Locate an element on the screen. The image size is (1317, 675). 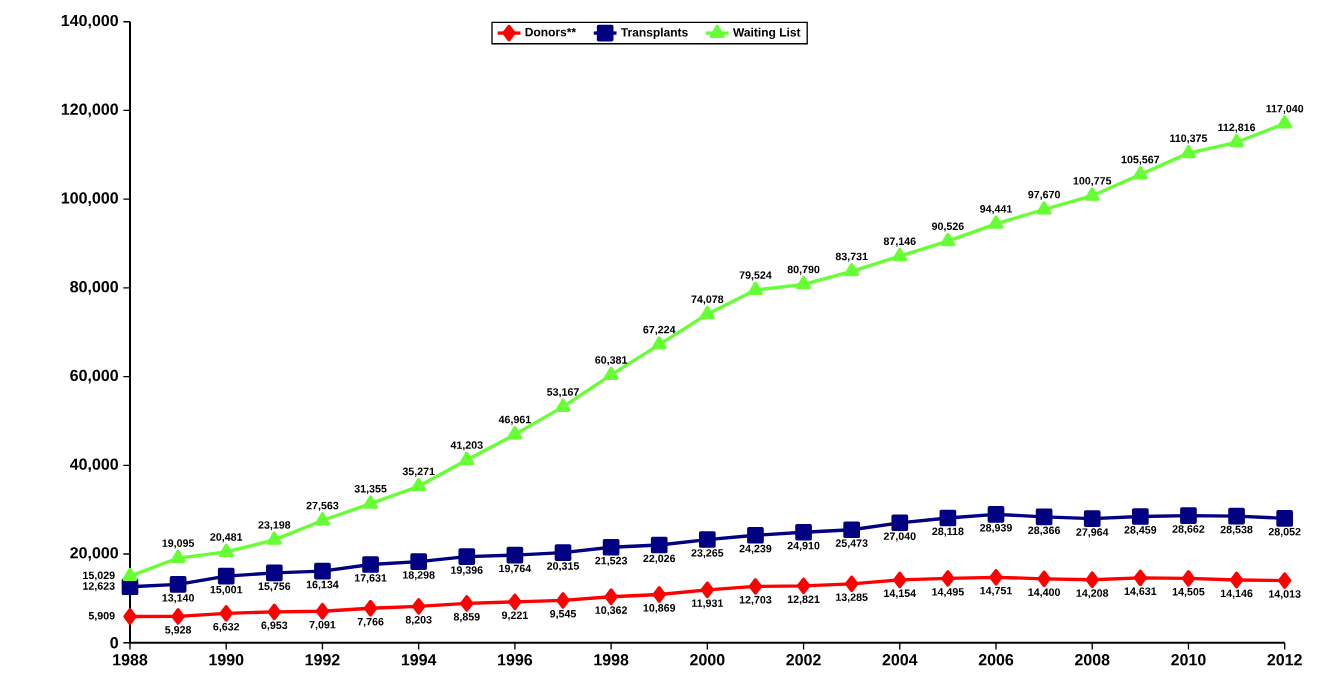
data-label: 5,928 is located at coordinates (178, 631).